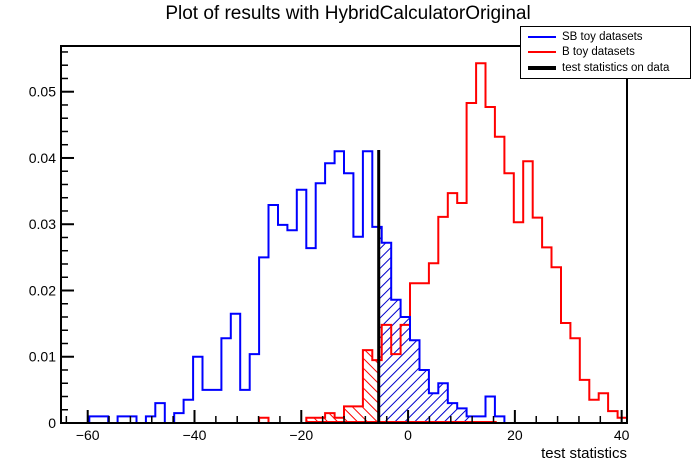 This screenshot has height=472, width=696. I want to click on sb-line-sample-icon, so click(542, 36).